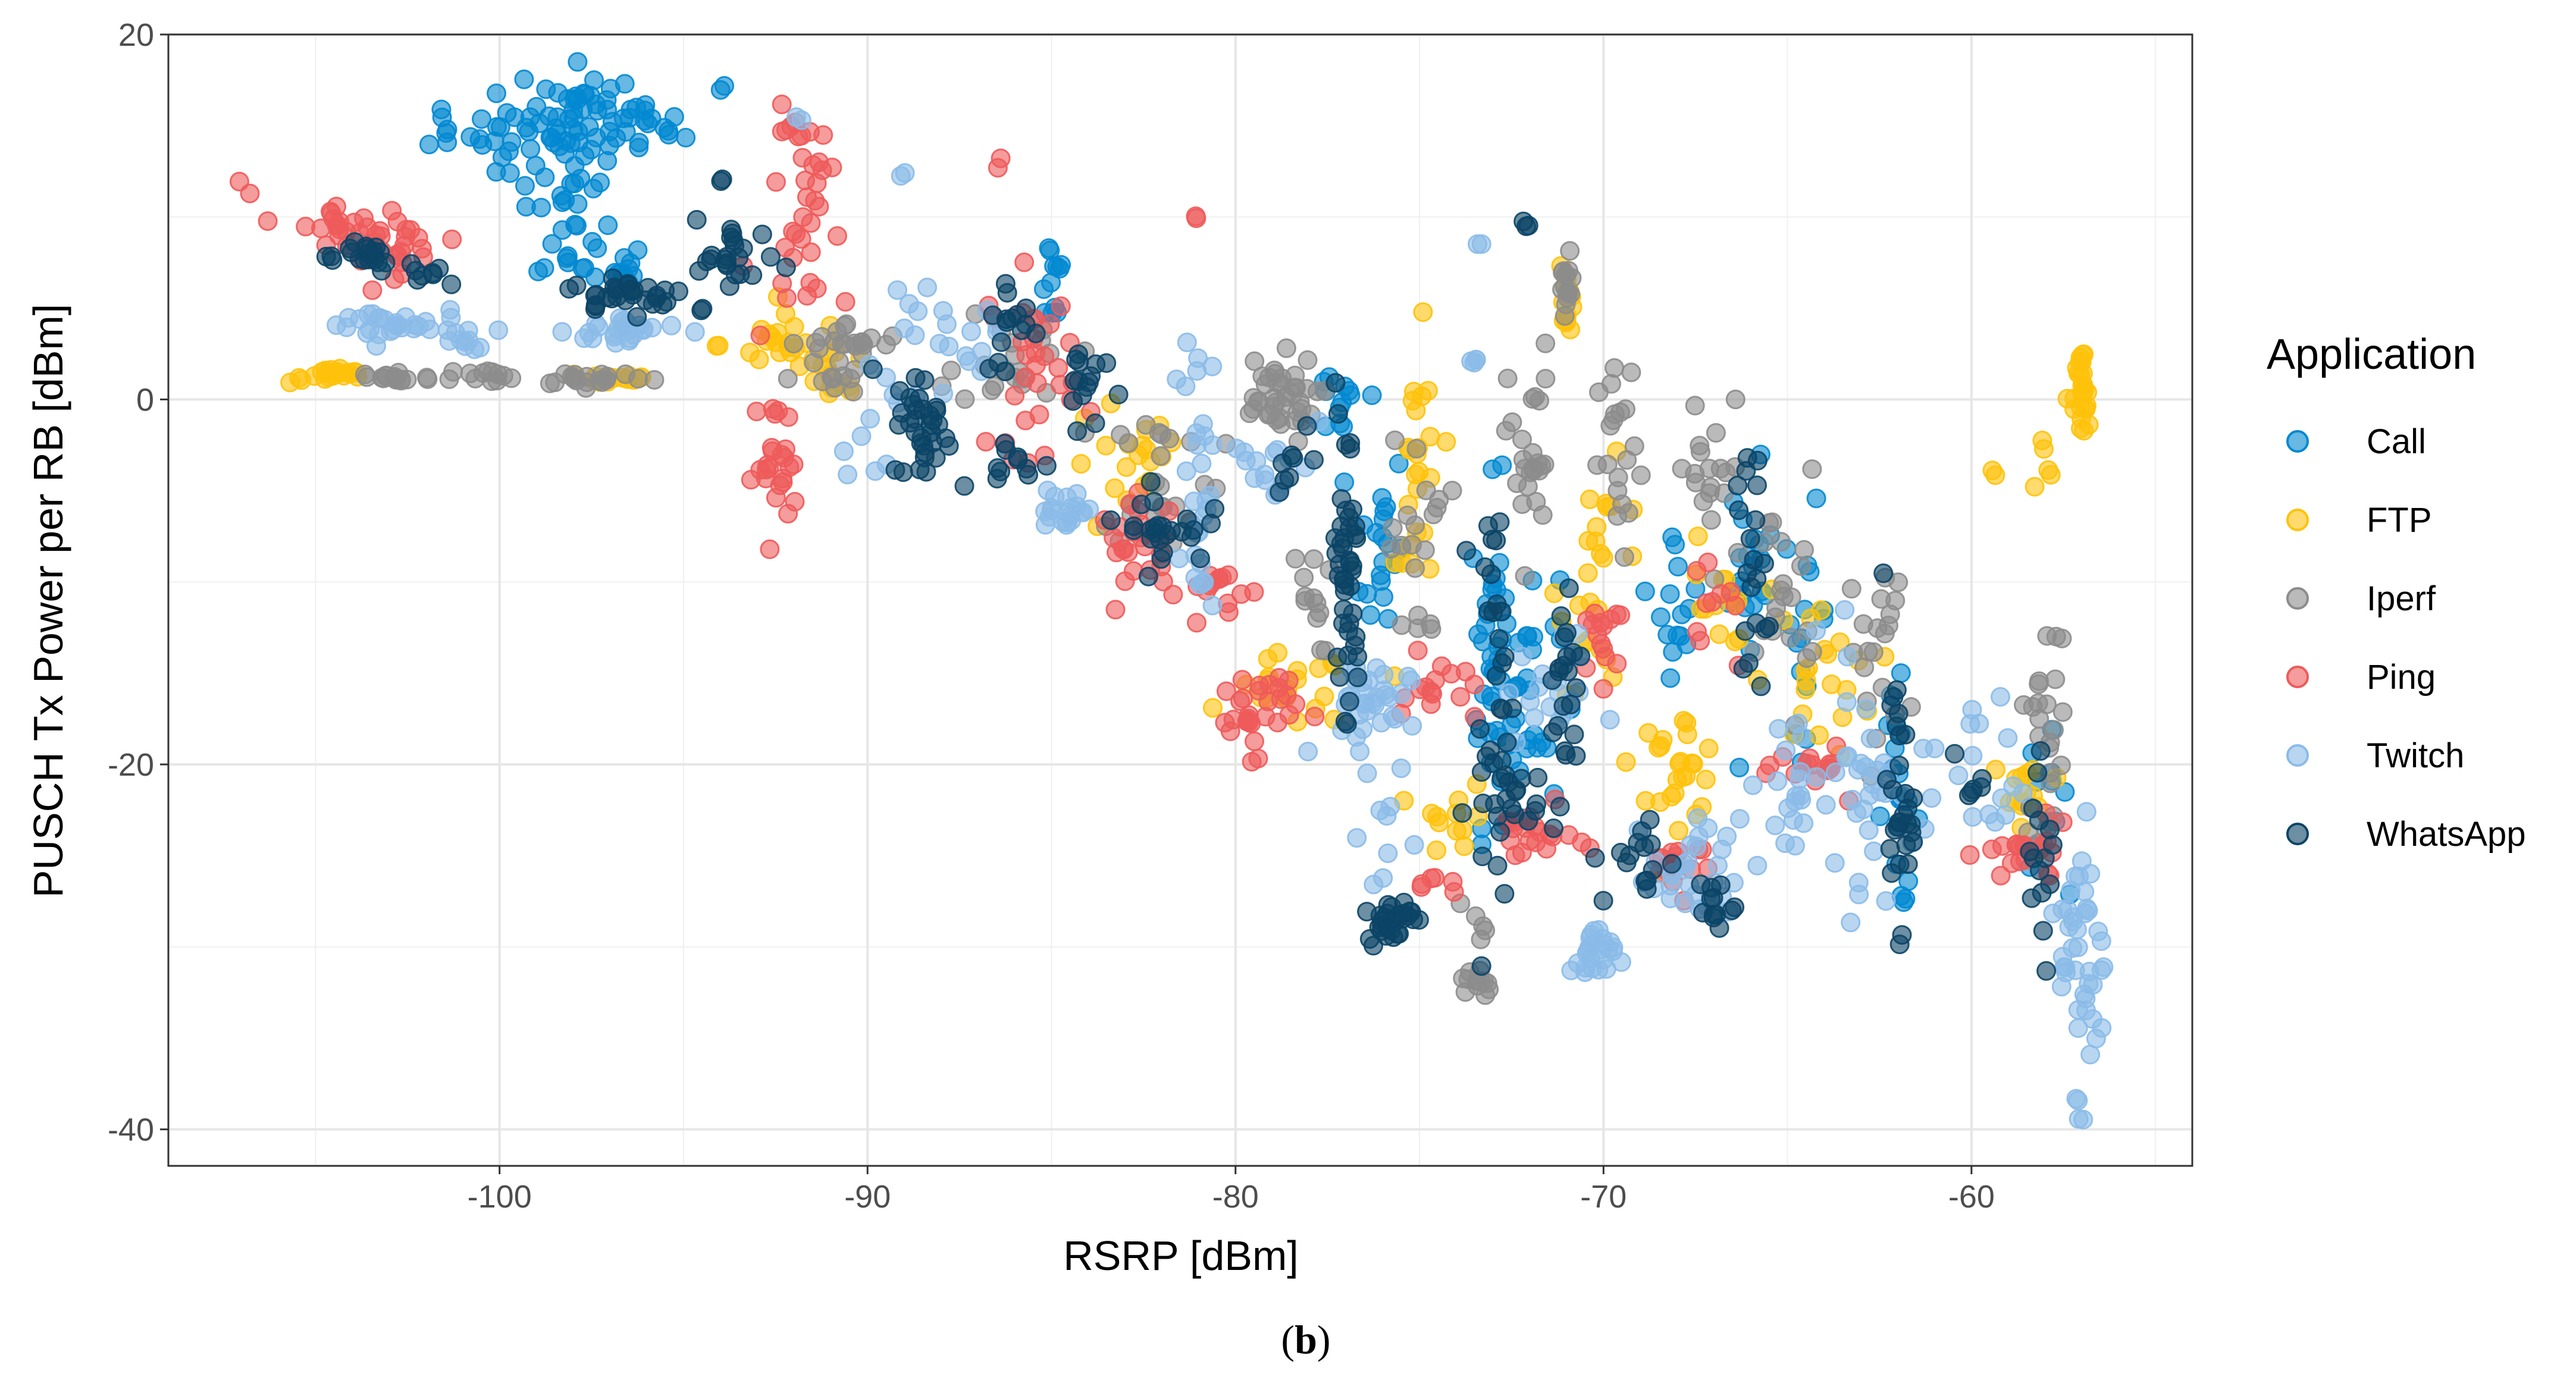  What do you see at coordinates (1324, 1339) in the screenshot?
I see `caption-close-paren: )` at bounding box center [1324, 1339].